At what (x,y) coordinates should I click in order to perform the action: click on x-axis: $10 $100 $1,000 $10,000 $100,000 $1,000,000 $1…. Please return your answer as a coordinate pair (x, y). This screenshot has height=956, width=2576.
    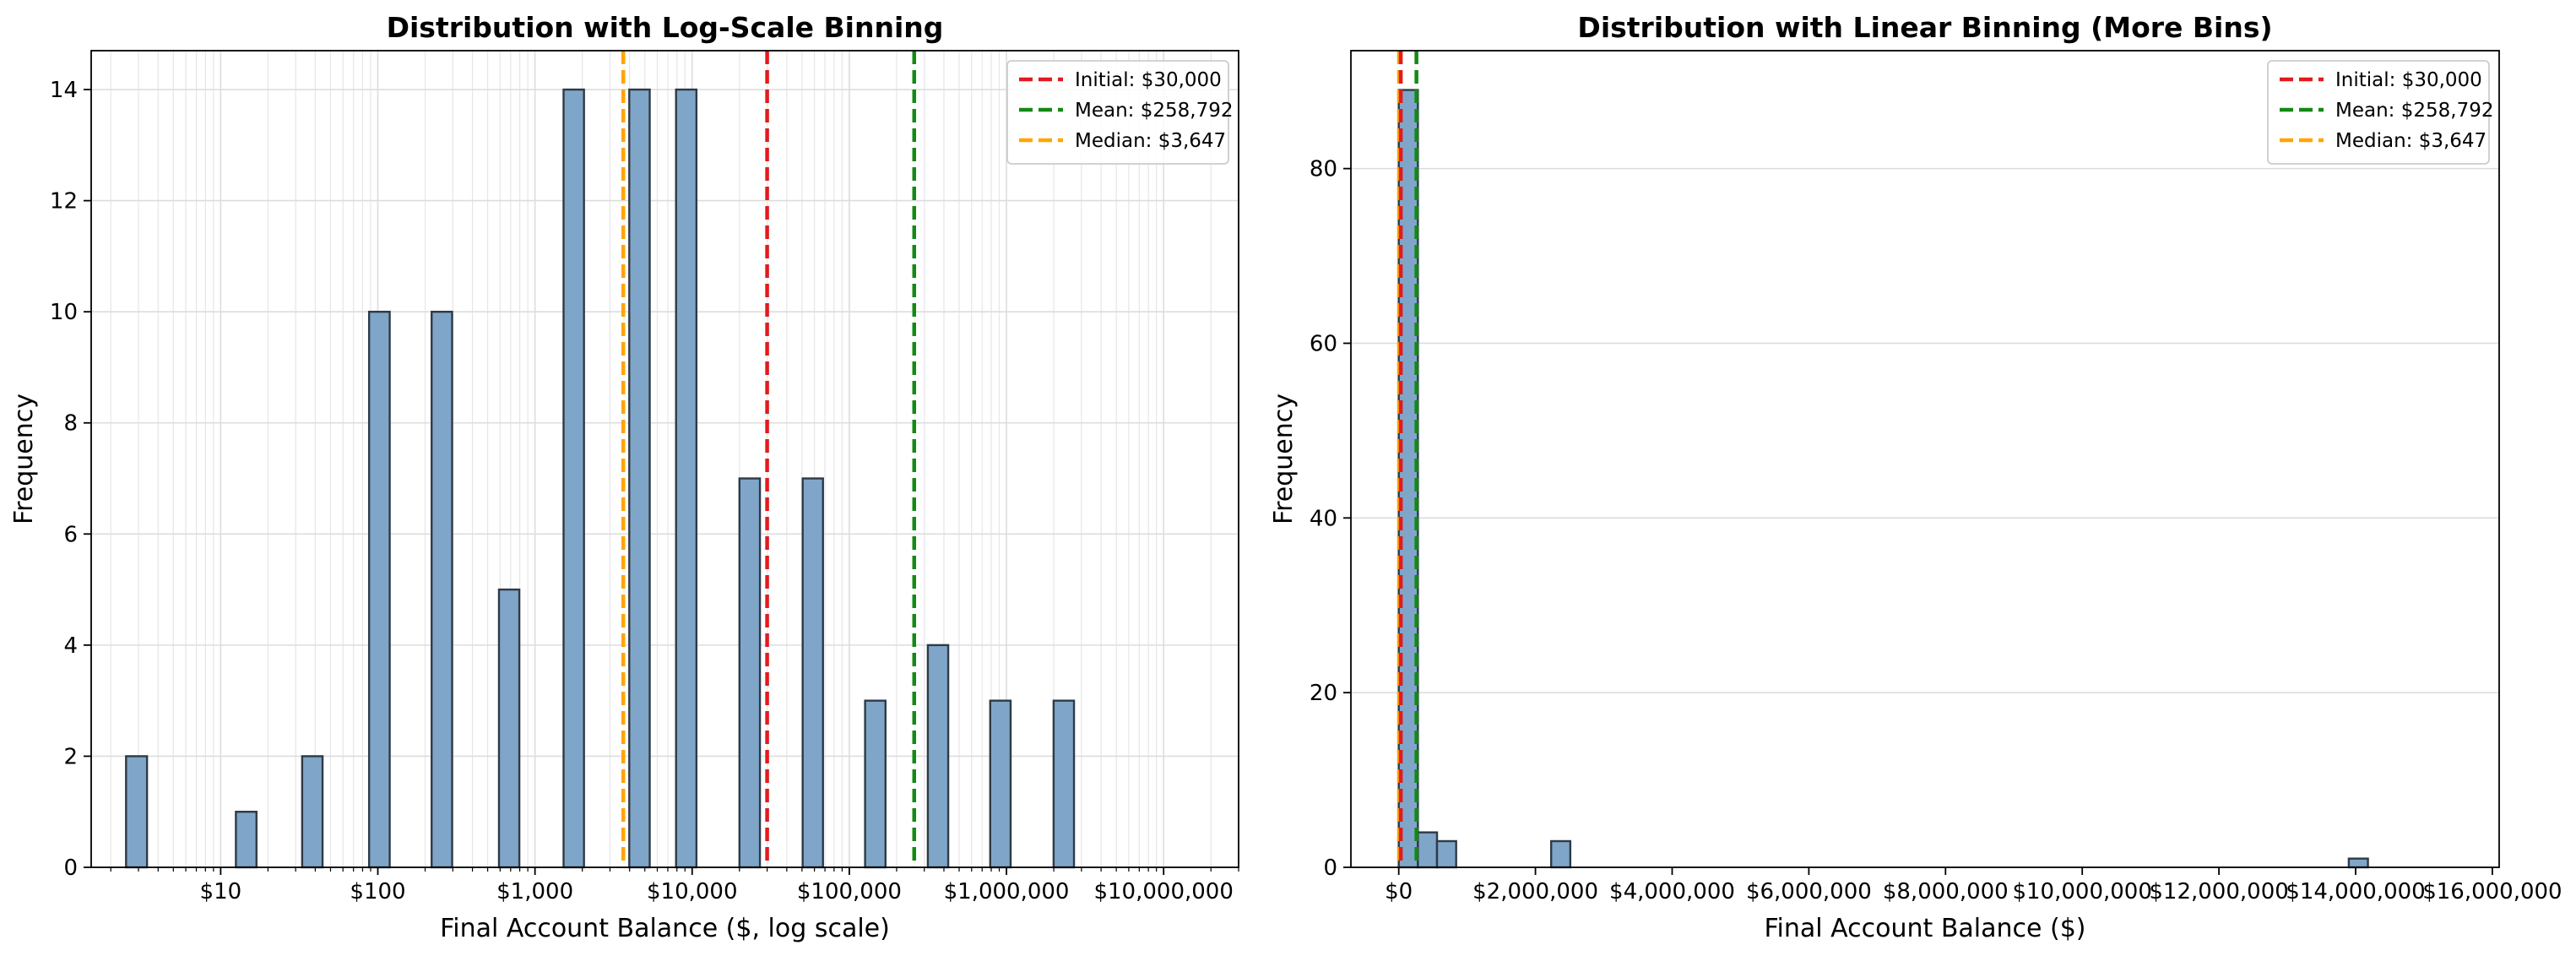
    Looking at the image, I should click on (674, 886).